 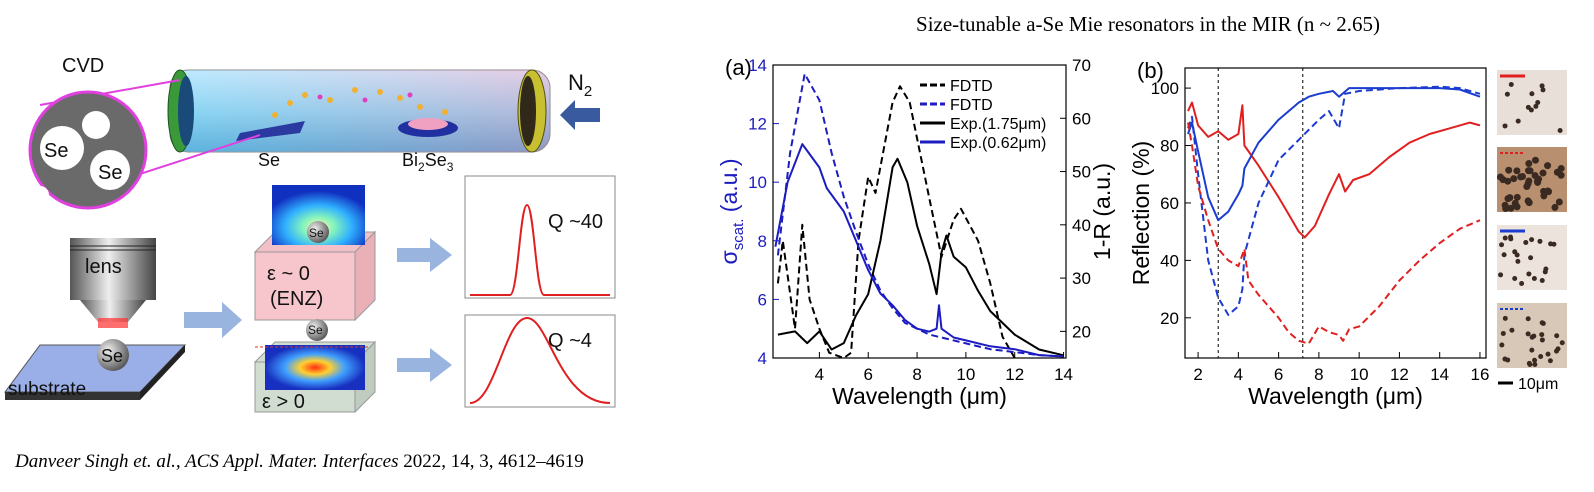 What do you see at coordinates (1081, 118) in the screenshot?
I see `y2-tick-label: 60` at bounding box center [1081, 118].